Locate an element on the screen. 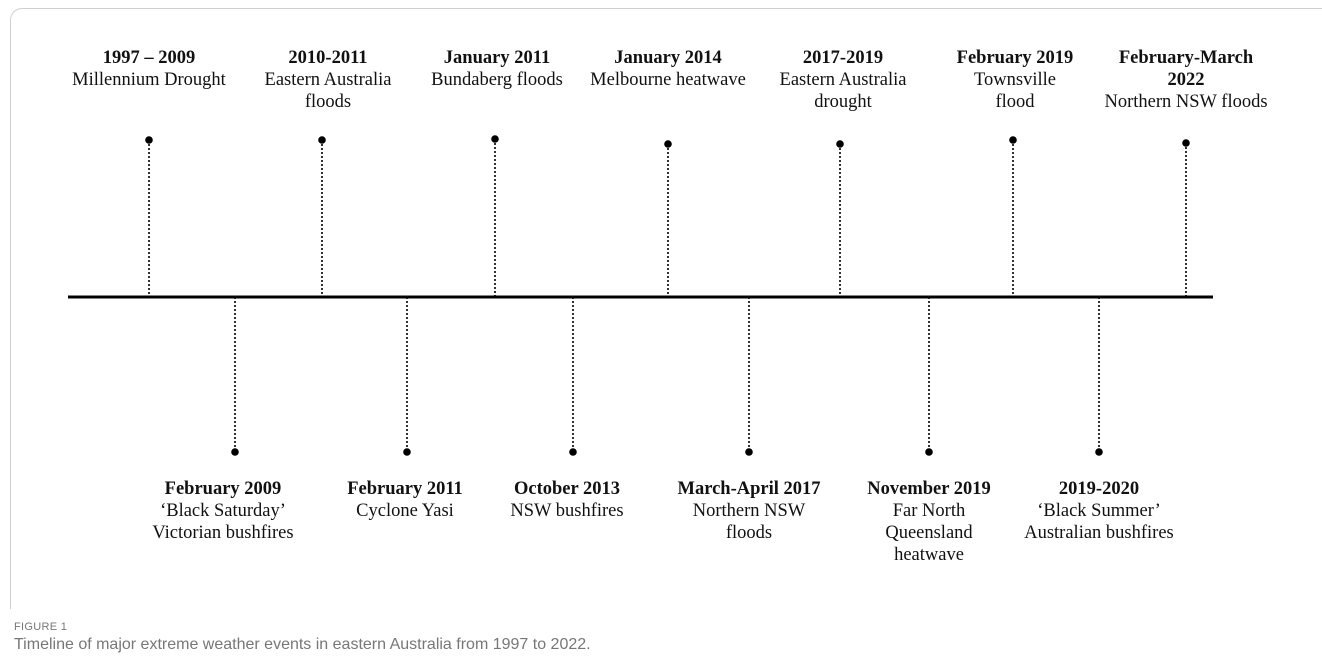 The width and height of the screenshot is (1322, 657). event-label: 1997 – 2009 Millennium Drought is located at coordinates (149, 69).